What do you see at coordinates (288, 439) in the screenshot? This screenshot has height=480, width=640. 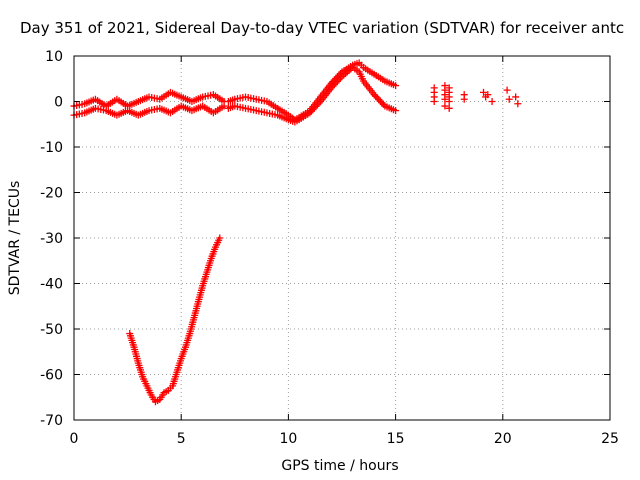 I see `x-tick-label: 10` at bounding box center [288, 439].